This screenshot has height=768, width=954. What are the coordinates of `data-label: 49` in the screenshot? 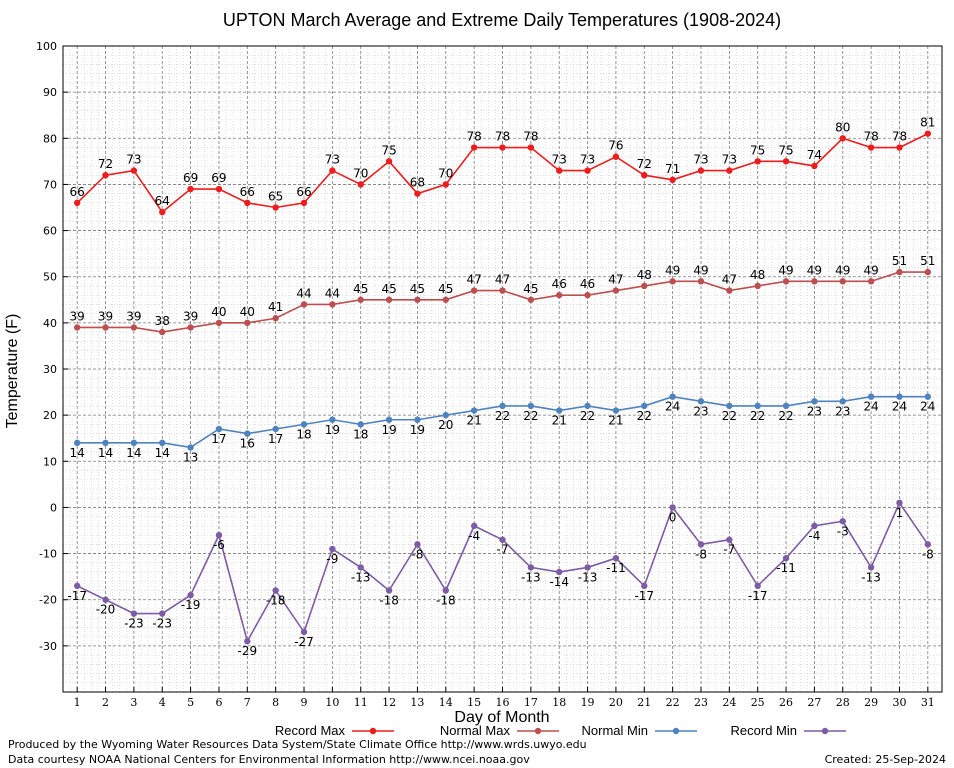 It's located at (785, 270).